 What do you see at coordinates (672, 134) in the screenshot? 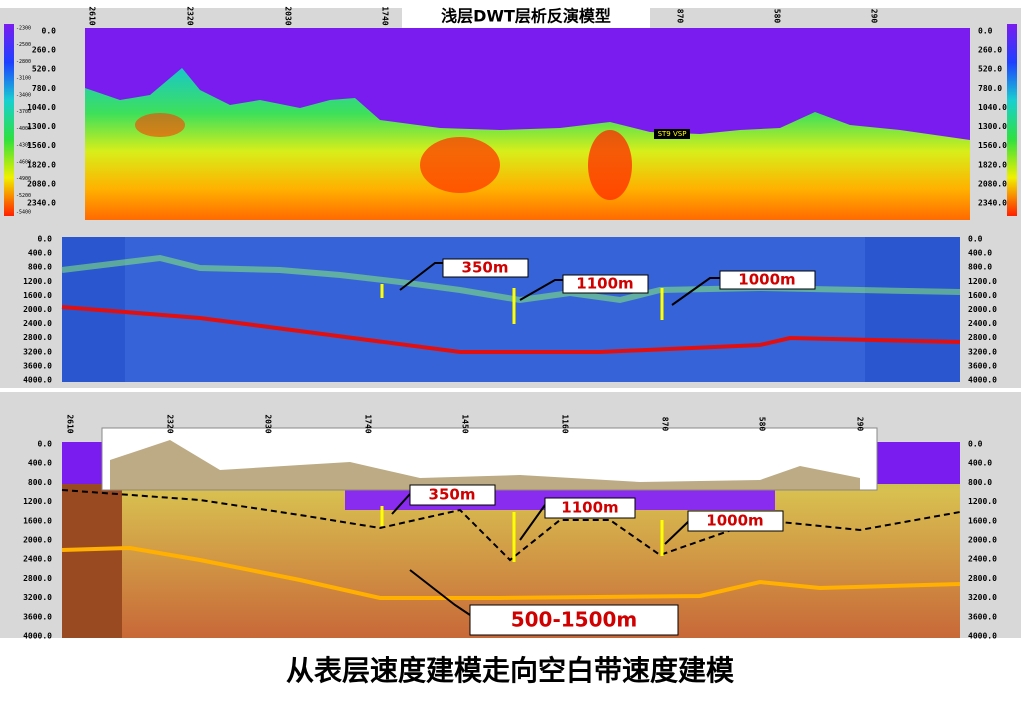
I see `annotation-box` at bounding box center [672, 134].